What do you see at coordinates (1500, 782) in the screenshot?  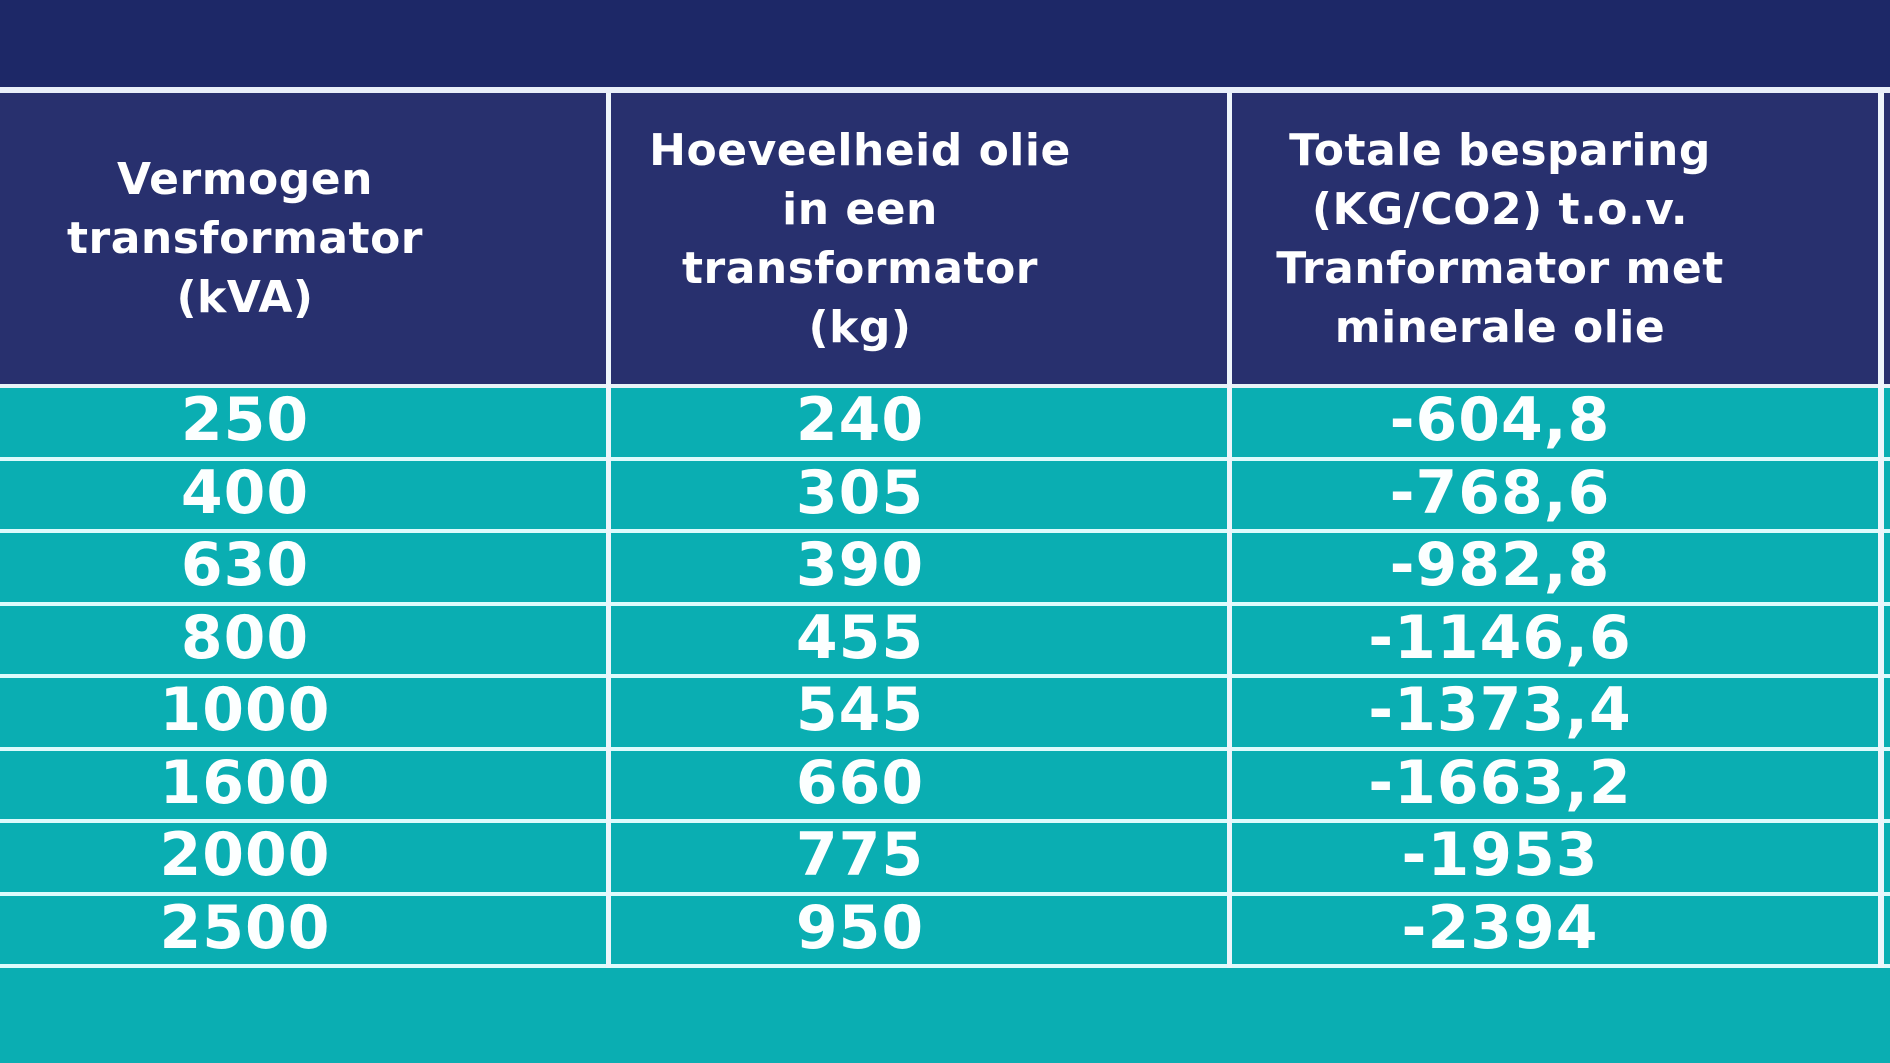 I see `cell-saving-kgco2: -1663,2` at bounding box center [1500, 782].